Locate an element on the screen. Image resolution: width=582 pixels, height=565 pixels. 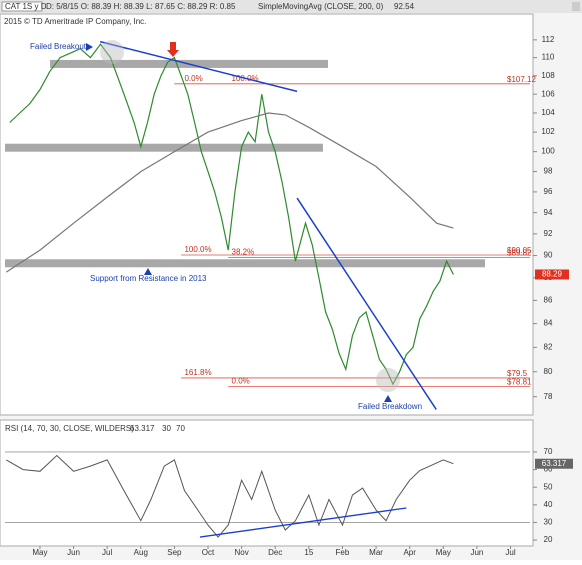
header-bar is located at coordinates (291, 6).